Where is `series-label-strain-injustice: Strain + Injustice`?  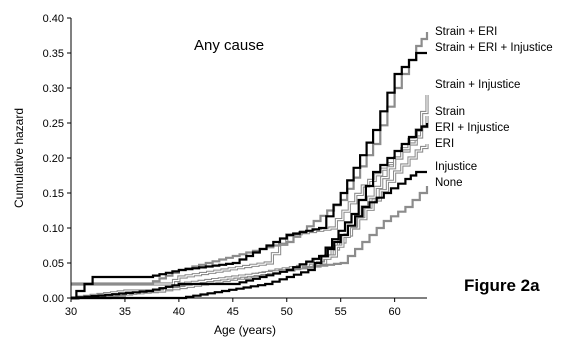 series-label-strain-injustice: Strain + Injustice is located at coordinates (477, 85).